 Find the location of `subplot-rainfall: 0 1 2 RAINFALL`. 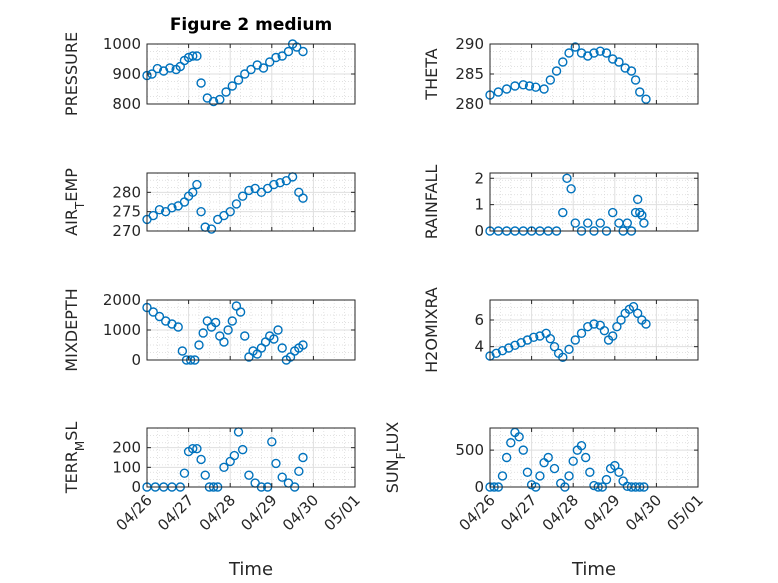

subplot-rainfall: 0 1 2 RAINFALL is located at coordinates (560, 202).